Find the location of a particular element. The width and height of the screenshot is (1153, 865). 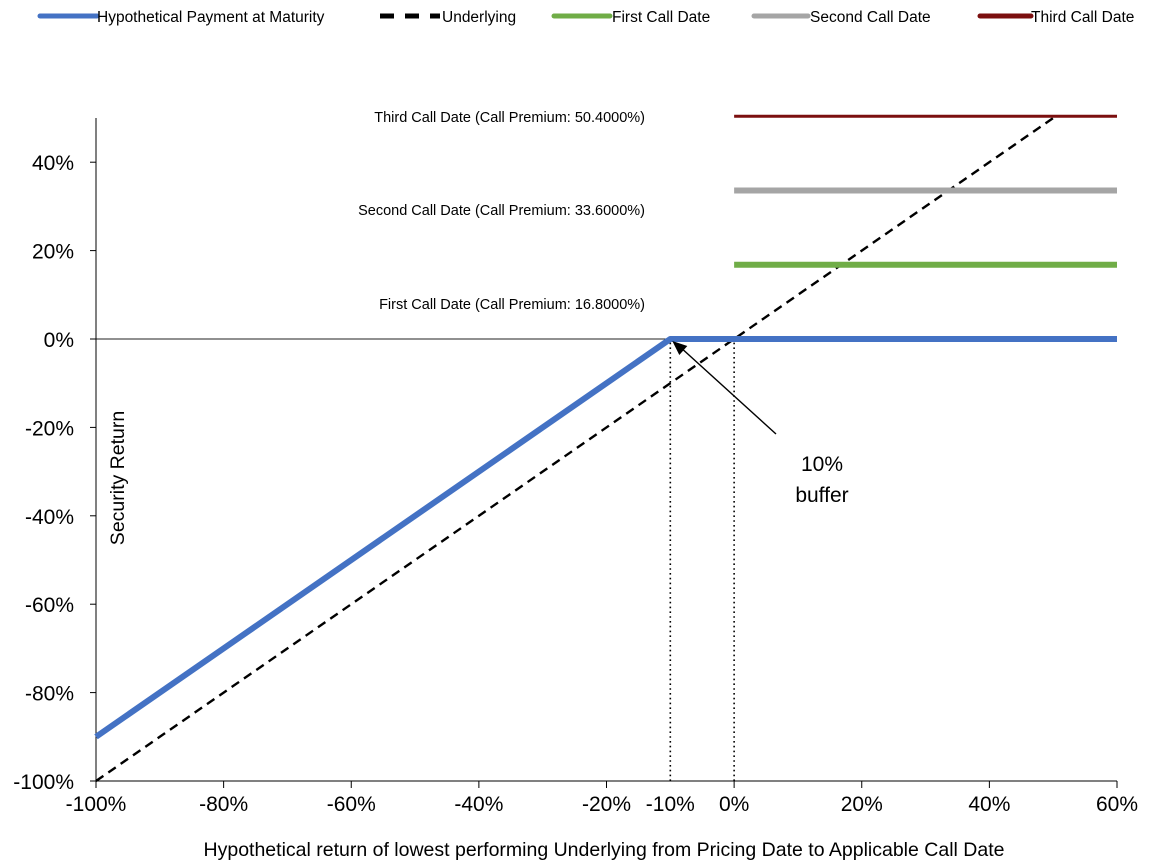

x-tick-label: -20% is located at coordinates (606, 804).